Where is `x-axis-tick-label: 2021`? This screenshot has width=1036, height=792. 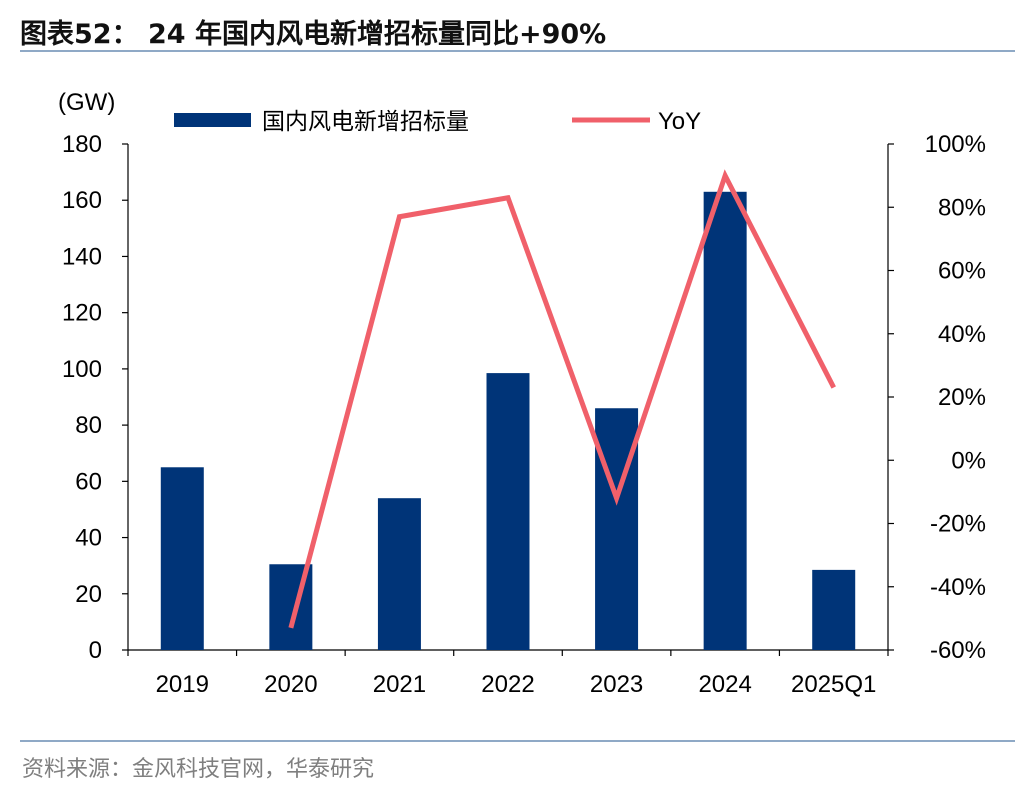
x-axis-tick-label: 2021 is located at coordinates (399, 684).